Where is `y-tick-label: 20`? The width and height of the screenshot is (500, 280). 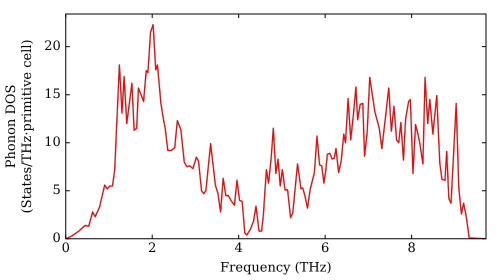
y-tick-label: 20 is located at coordinates (52, 46).